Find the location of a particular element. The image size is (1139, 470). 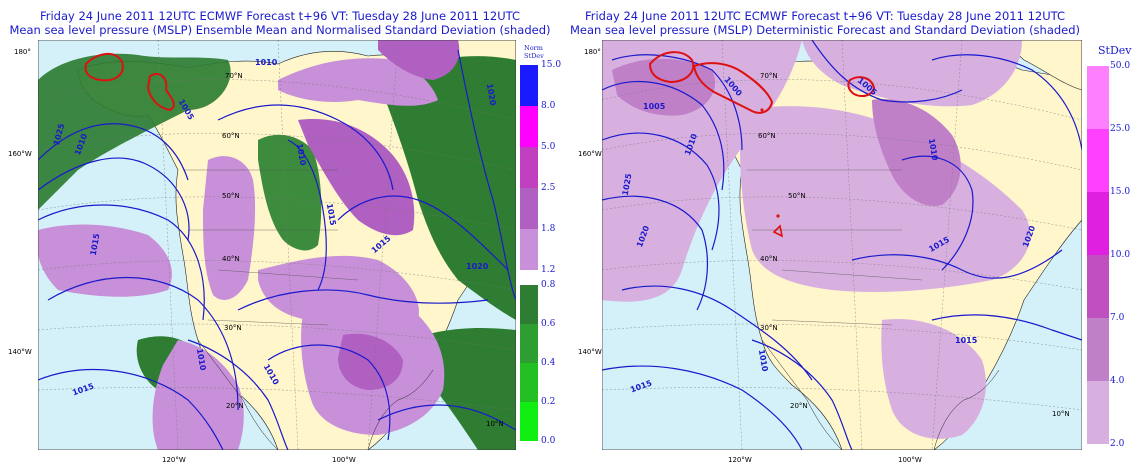

left-purple-west is located at coordinates (105, 260).